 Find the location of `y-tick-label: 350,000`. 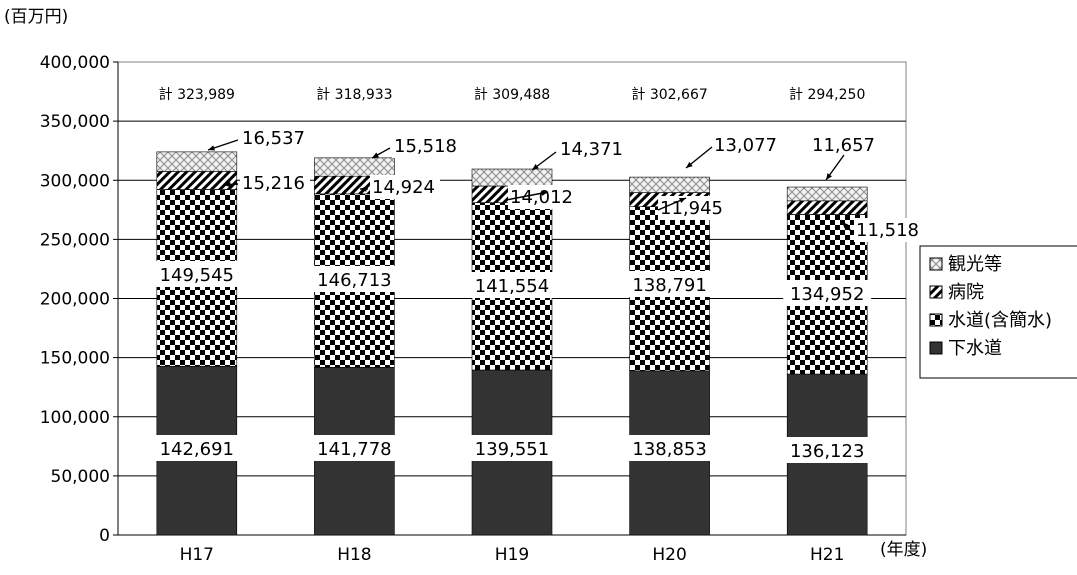

y-tick-label: 350,000 is located at coordinates (75, 122).